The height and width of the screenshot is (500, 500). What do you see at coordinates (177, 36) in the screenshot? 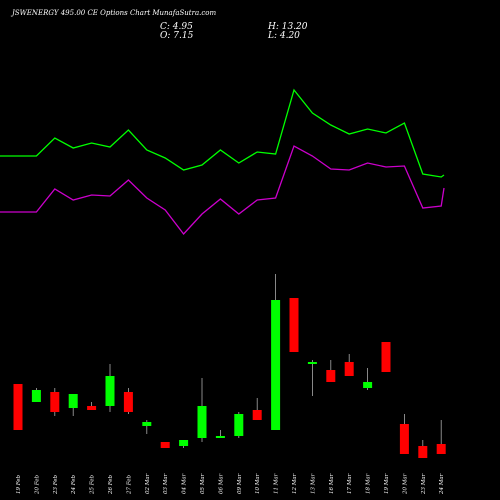
I see `open-value: O: 7.15` at bounding box center [177, 36].